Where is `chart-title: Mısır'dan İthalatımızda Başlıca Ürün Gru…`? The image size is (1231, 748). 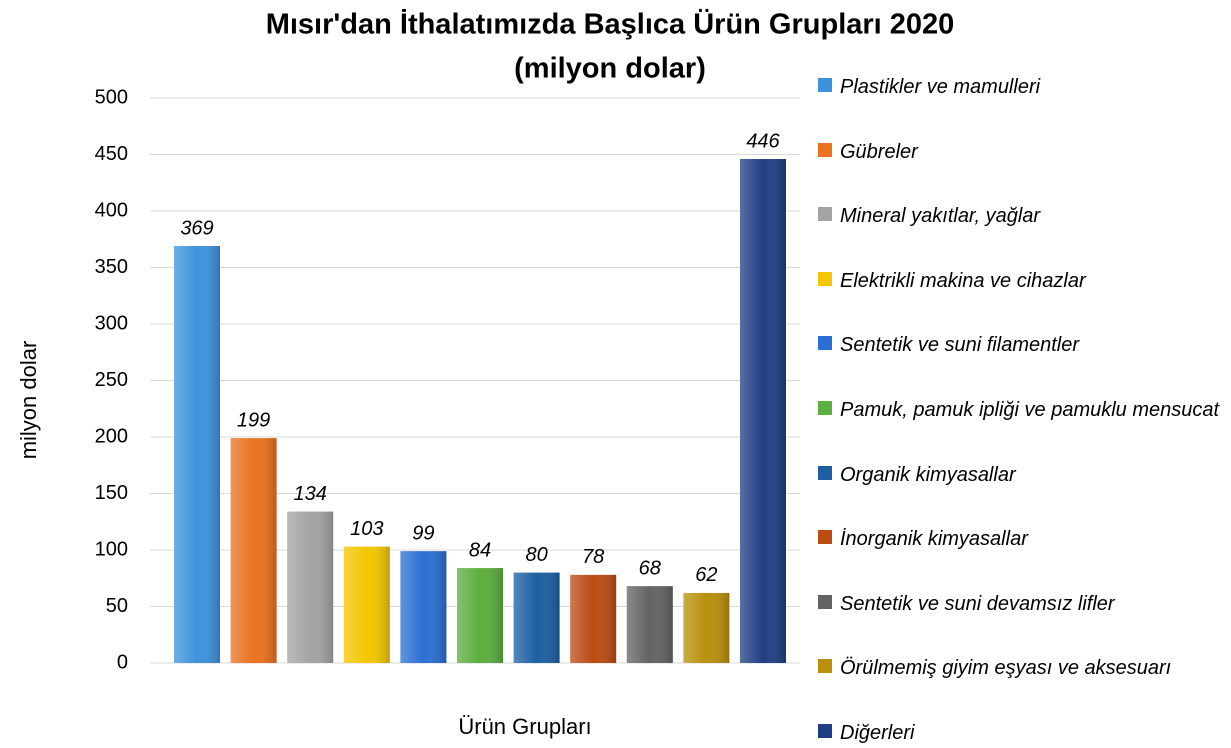 chart-title: Mısır'dan İthalatımızda Başlıca Ürün Gru… is located at coordinates (610, 24).